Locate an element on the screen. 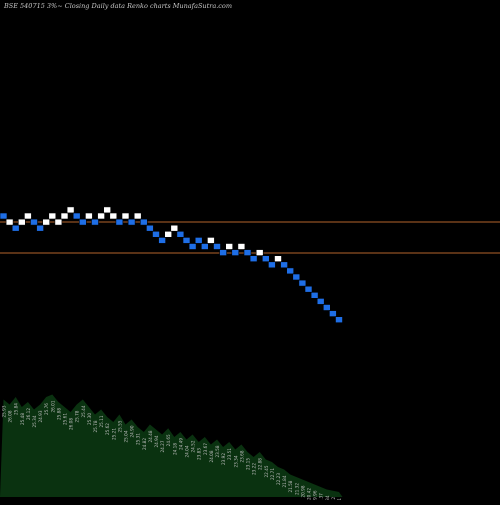 Image resolution: width=500 pixels, height=505 pixels. price-label: 21.32 is located at coordinates (296, 489).